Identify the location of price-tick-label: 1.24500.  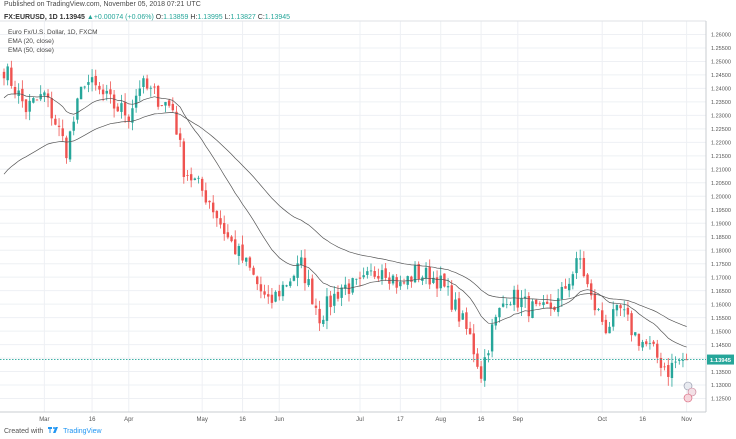
(721, 76).